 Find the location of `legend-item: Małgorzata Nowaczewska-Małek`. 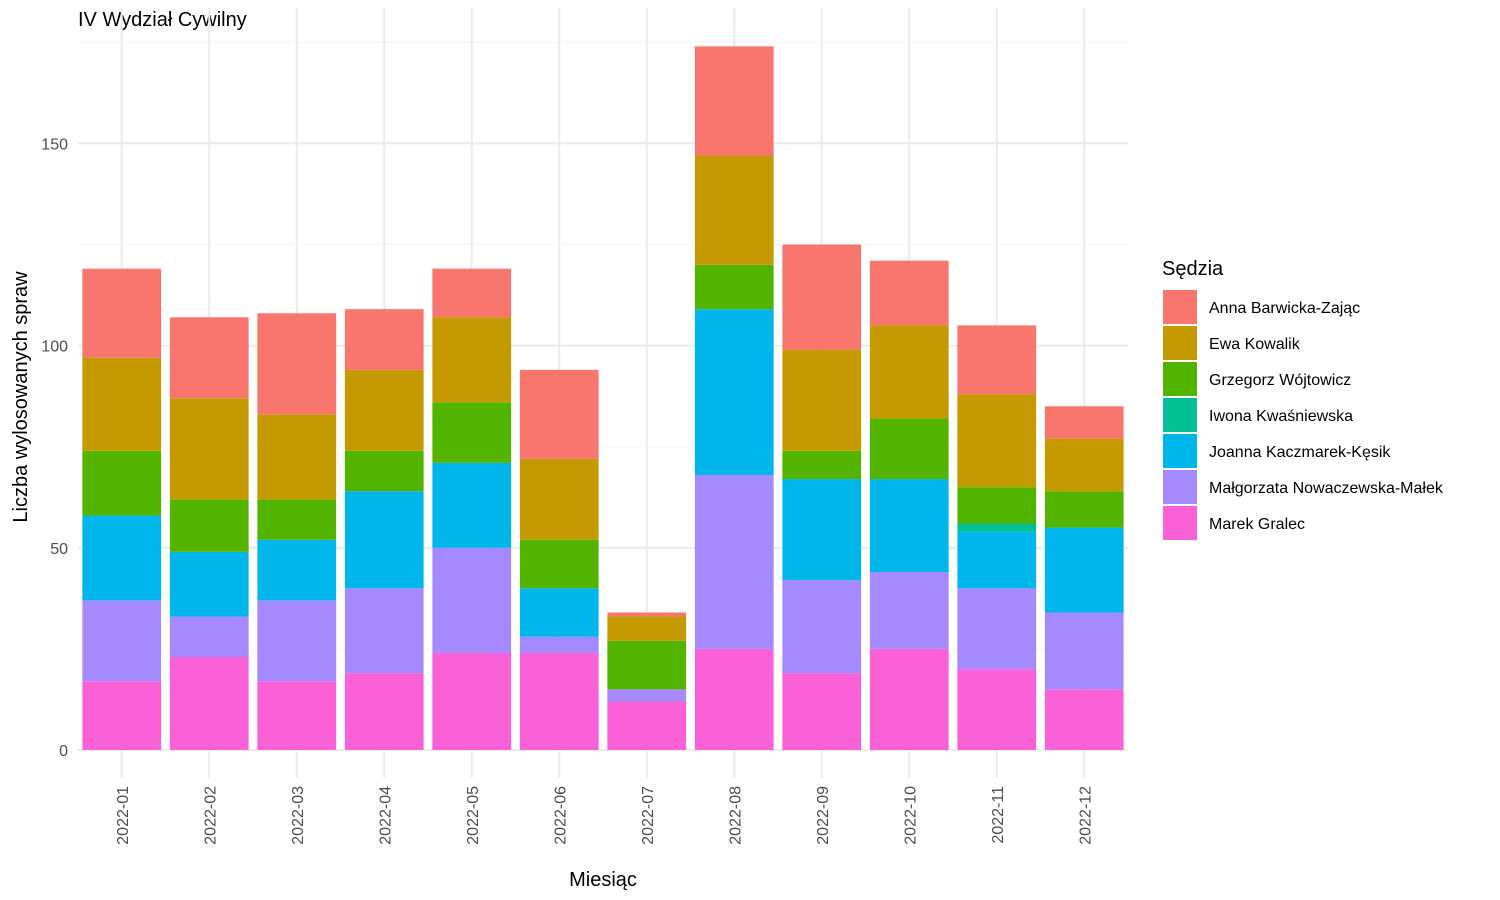

legend-item: Małgorzata Nowaczewska-Małek is located at coordinates (1303, 487).